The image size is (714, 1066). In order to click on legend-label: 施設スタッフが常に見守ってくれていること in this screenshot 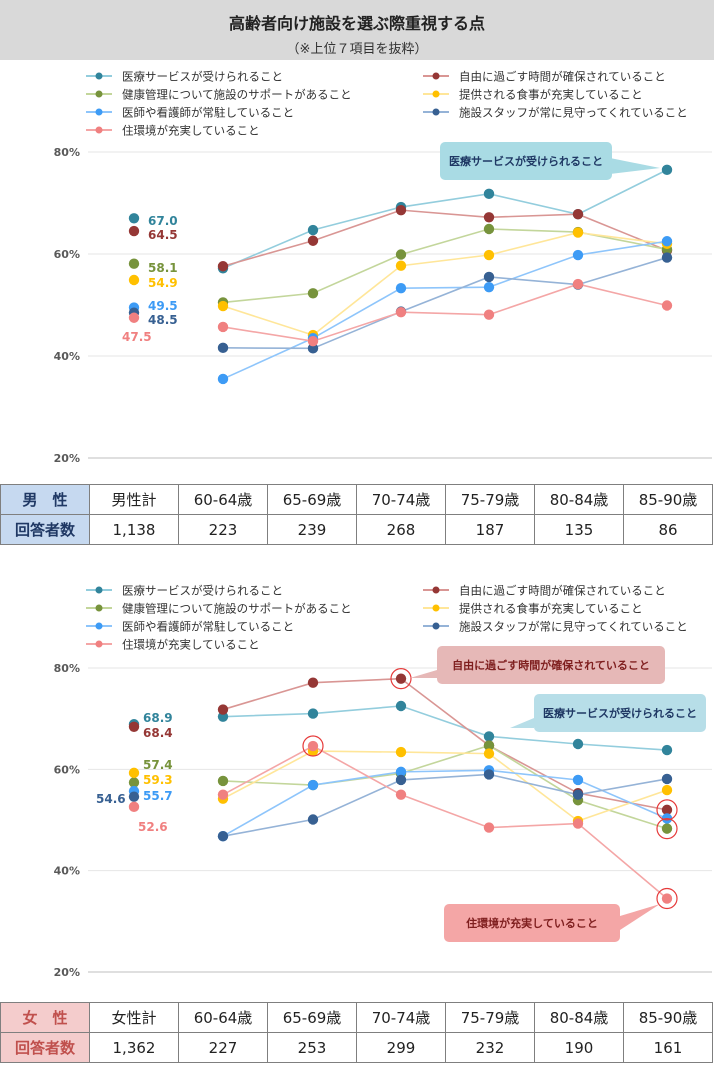, I will do `click(573, 113)`.